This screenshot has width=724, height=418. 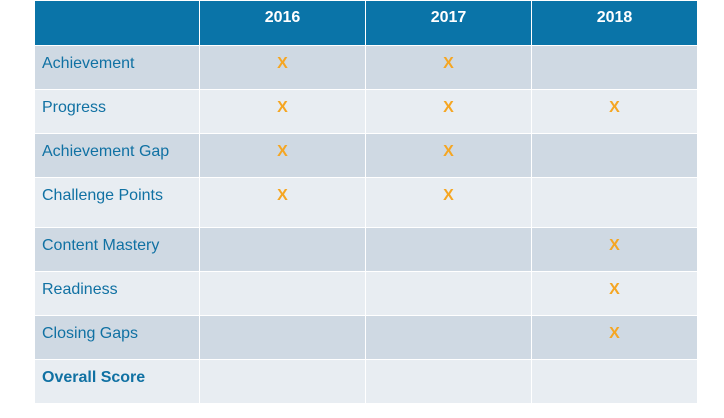 I want to click on row-label: Closing Gaps, so click(x=117, y=337).